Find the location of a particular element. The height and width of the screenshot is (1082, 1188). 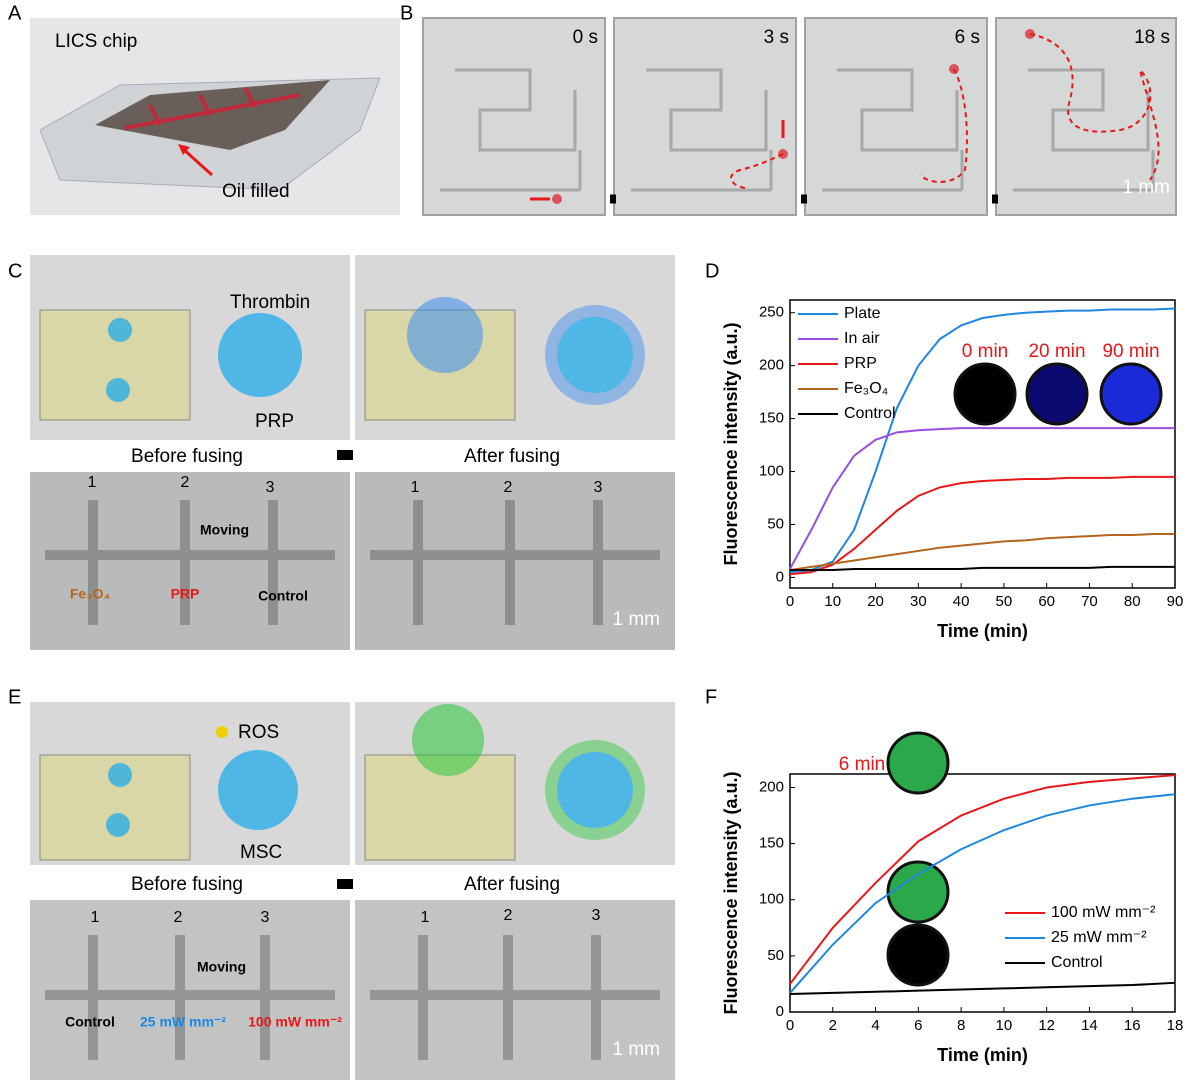

sample-label: MSC is located at coordinates (261, 852).